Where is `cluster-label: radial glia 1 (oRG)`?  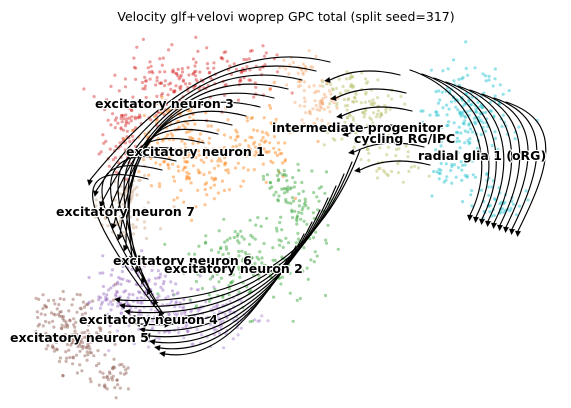 cluster-label: radial glia 1 (oRG) is located at coordinates (482, 155).